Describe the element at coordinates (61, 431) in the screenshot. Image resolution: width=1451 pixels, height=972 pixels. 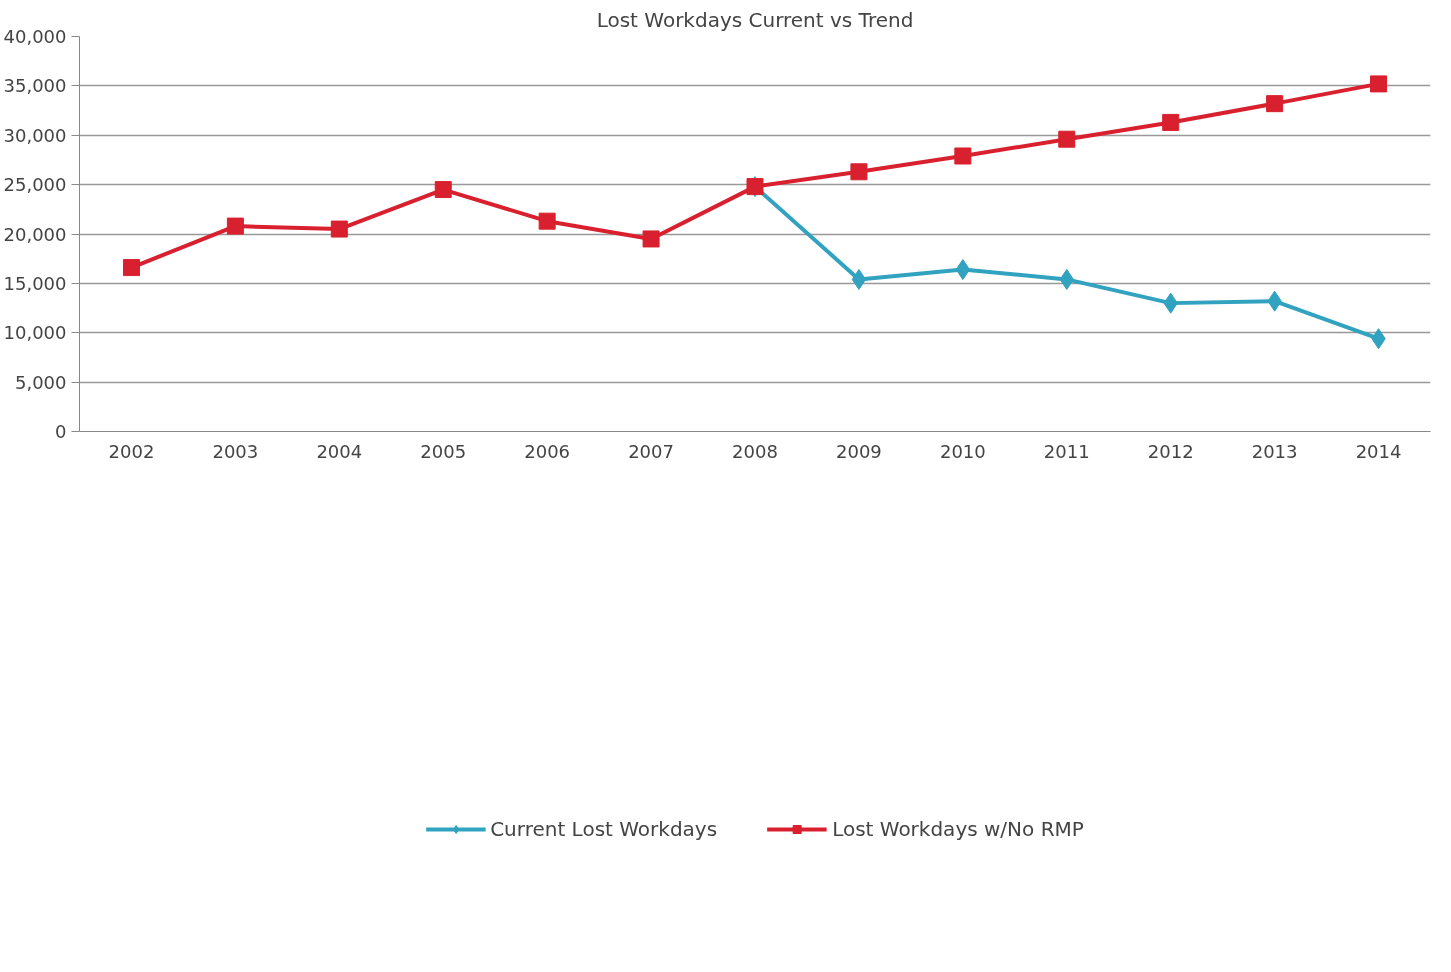
I see `y-tick-label: 0` at that location.